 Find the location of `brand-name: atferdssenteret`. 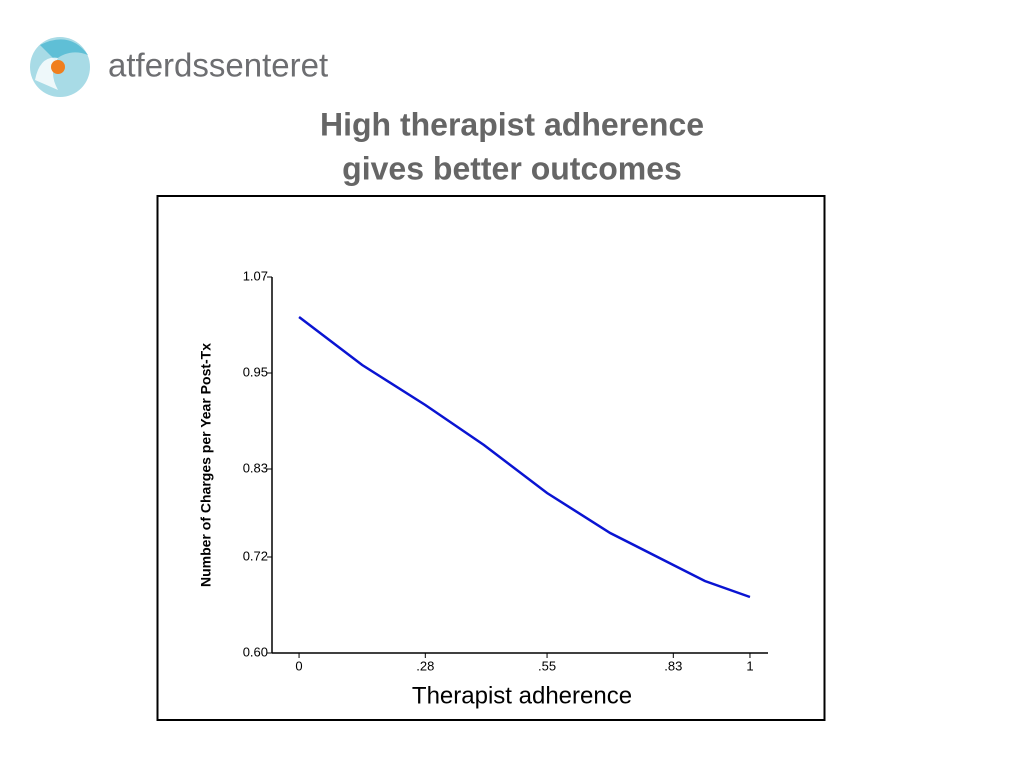

brand-name: atferdssenteret is located at coordinates (218, 65).